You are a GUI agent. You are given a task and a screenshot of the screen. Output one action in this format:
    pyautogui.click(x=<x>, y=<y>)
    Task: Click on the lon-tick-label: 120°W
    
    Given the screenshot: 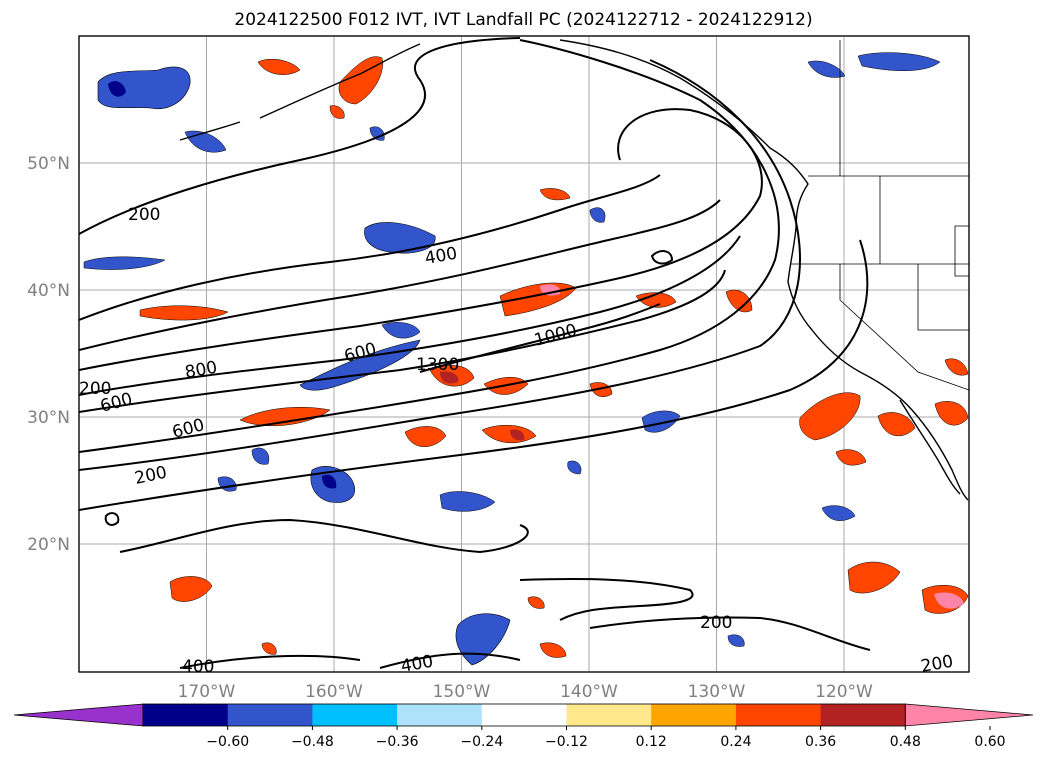 What is the action you would take?
    pyautogui.click(x=844, y=692)
    